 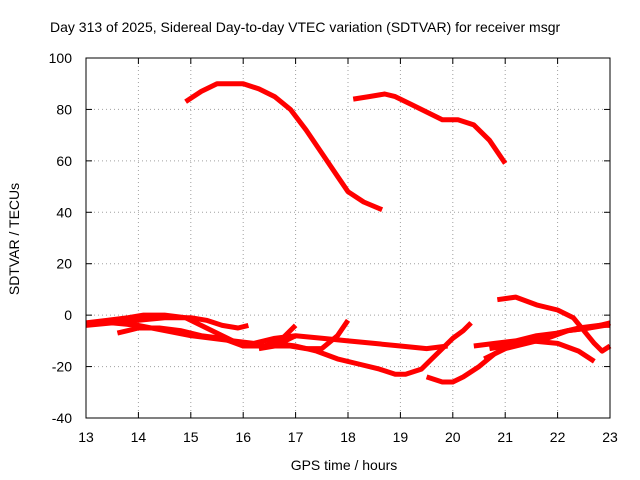 What do you see at coordinates (550, 336) in the screenshot?
I see `series-line-s13` at bounding box center [550, 336].